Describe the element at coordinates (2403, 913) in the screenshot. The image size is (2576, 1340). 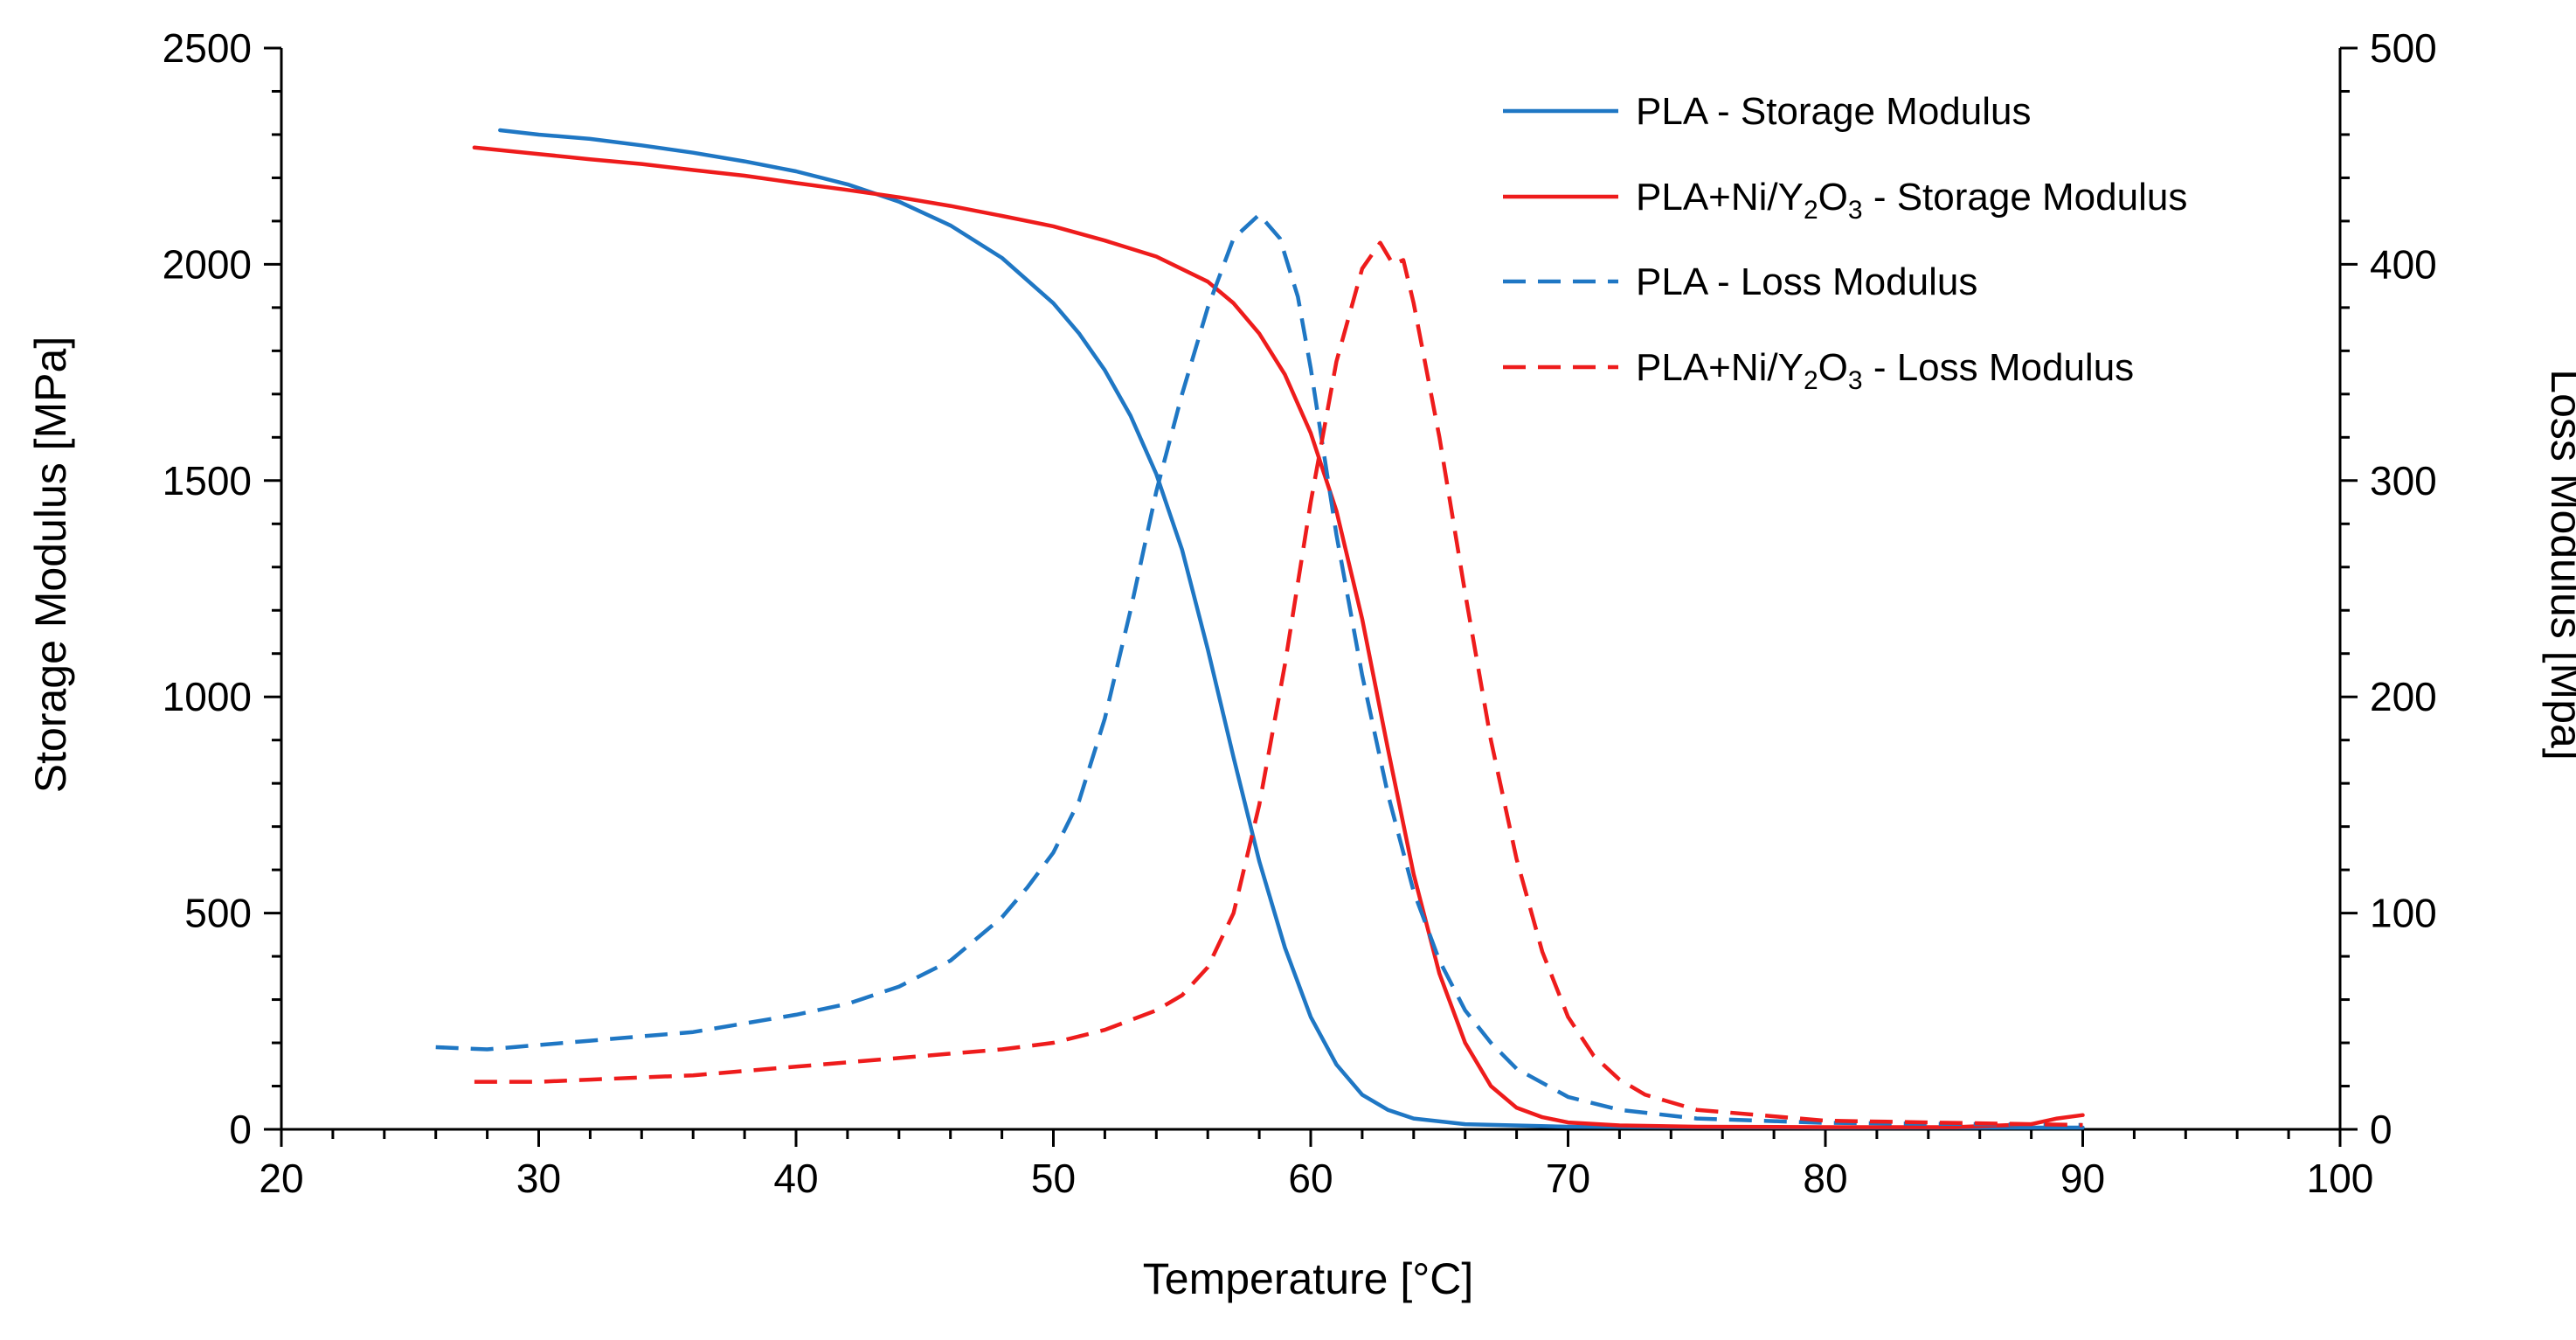
I see `y2-tick-label: 100` at that location.